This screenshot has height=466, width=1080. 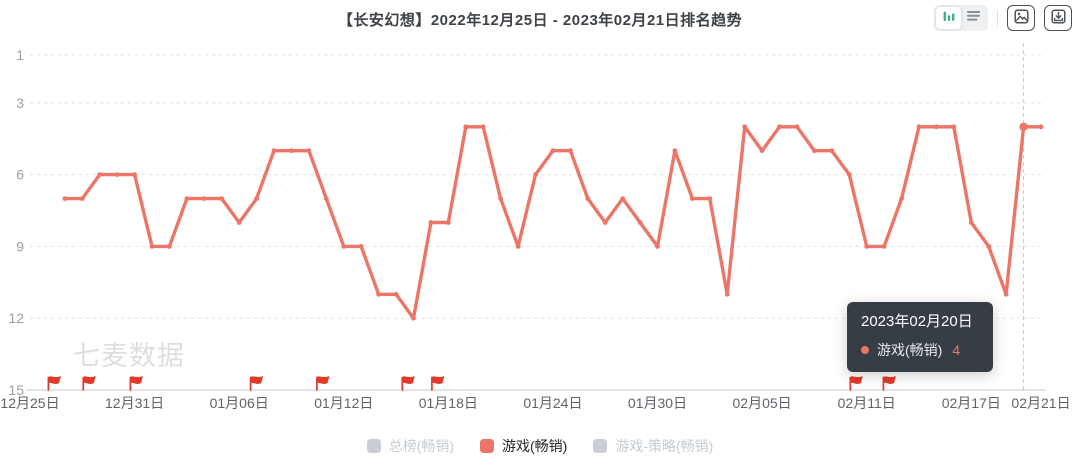 I want to click on download-button, so click(x=1058, y=18).